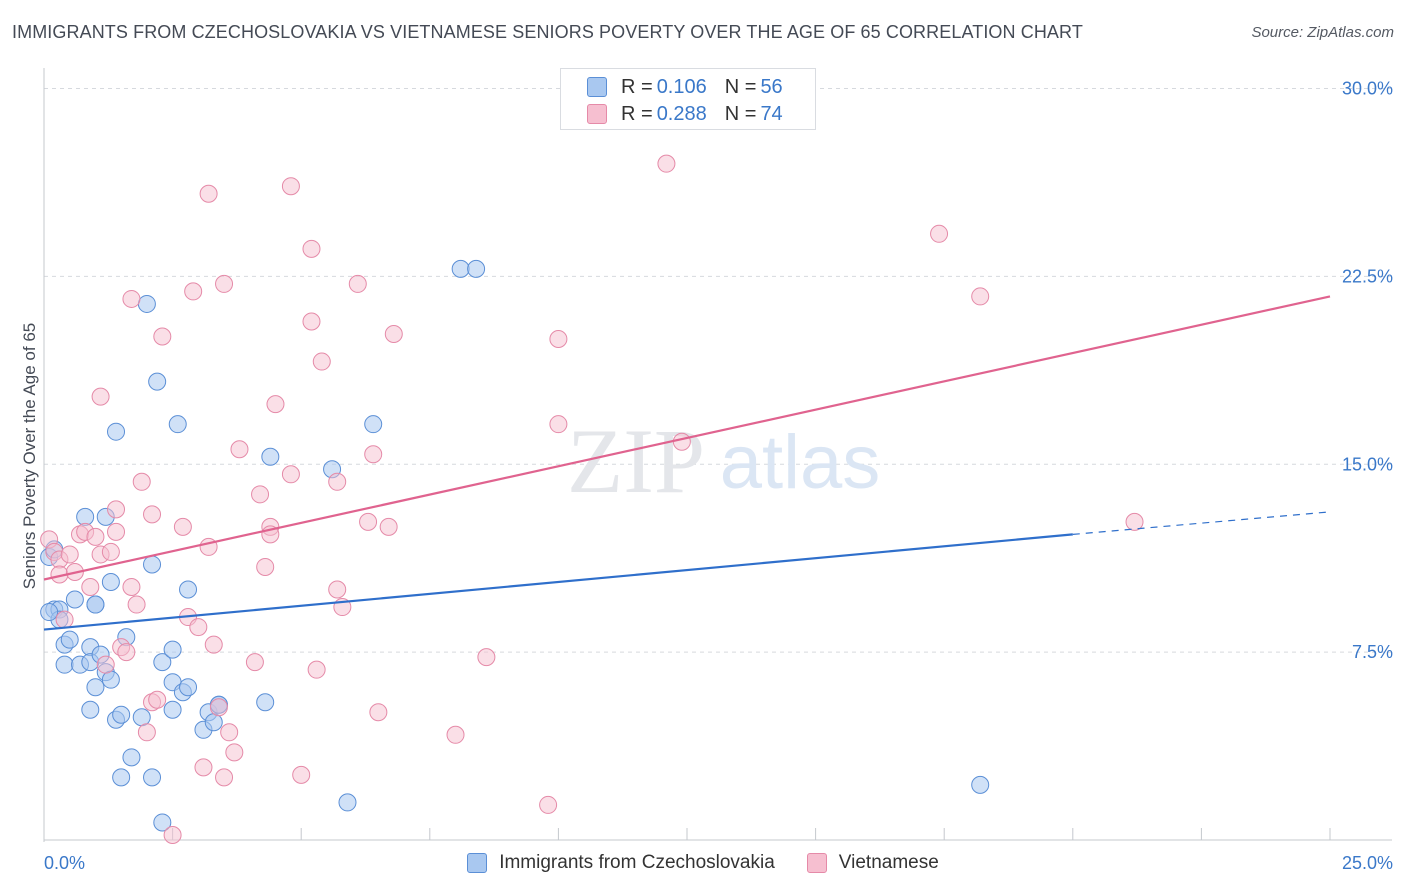 Image resolution: width=1406 pixels, height=892 pixels. Describe the element at coordinates (681, 86) in the screenshot. I see `legend-r-value: 0.106` at that location.